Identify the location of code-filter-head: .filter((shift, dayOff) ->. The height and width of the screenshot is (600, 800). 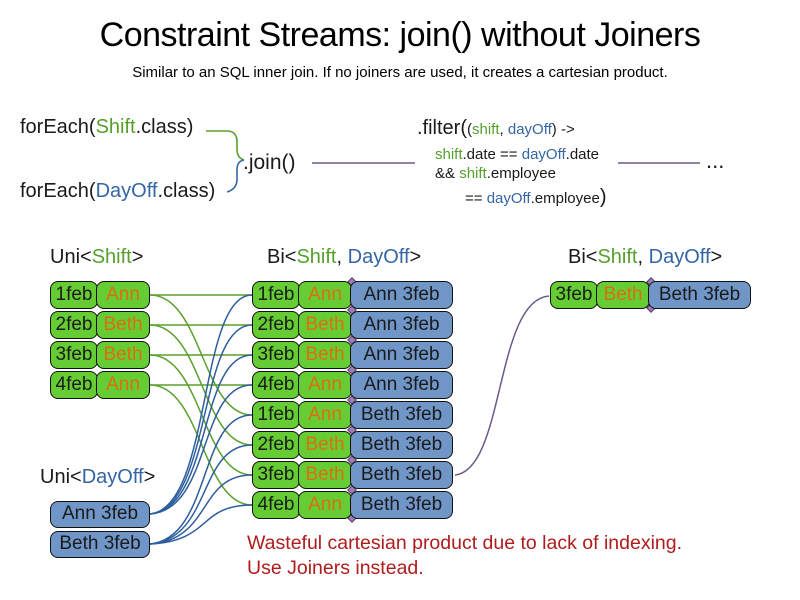
(496, 128).